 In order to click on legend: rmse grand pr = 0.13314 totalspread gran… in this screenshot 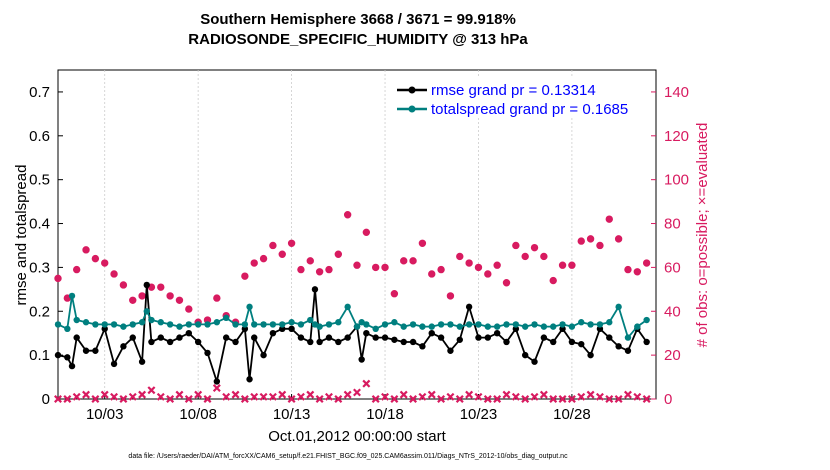, I will do `click(522, 97)`.